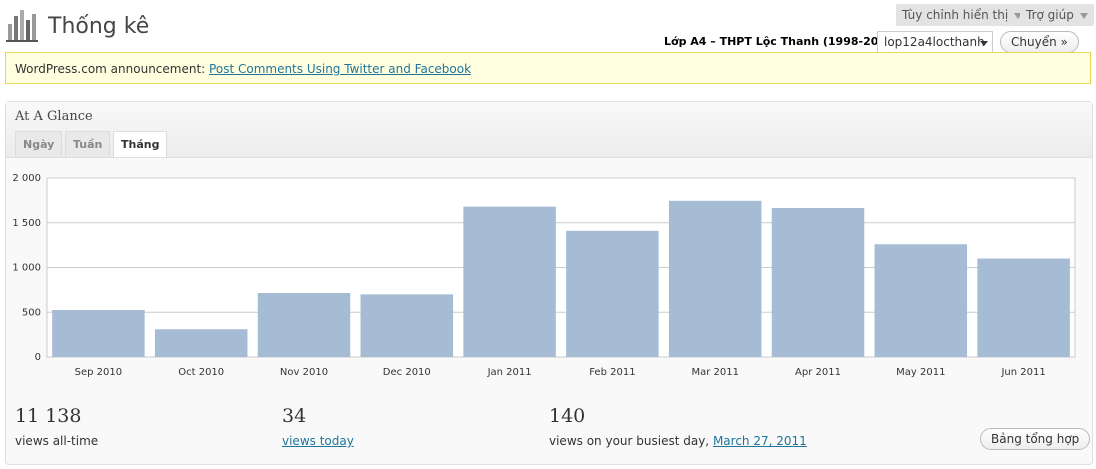  I want to click on tab: Tuần, so click(88, 144).